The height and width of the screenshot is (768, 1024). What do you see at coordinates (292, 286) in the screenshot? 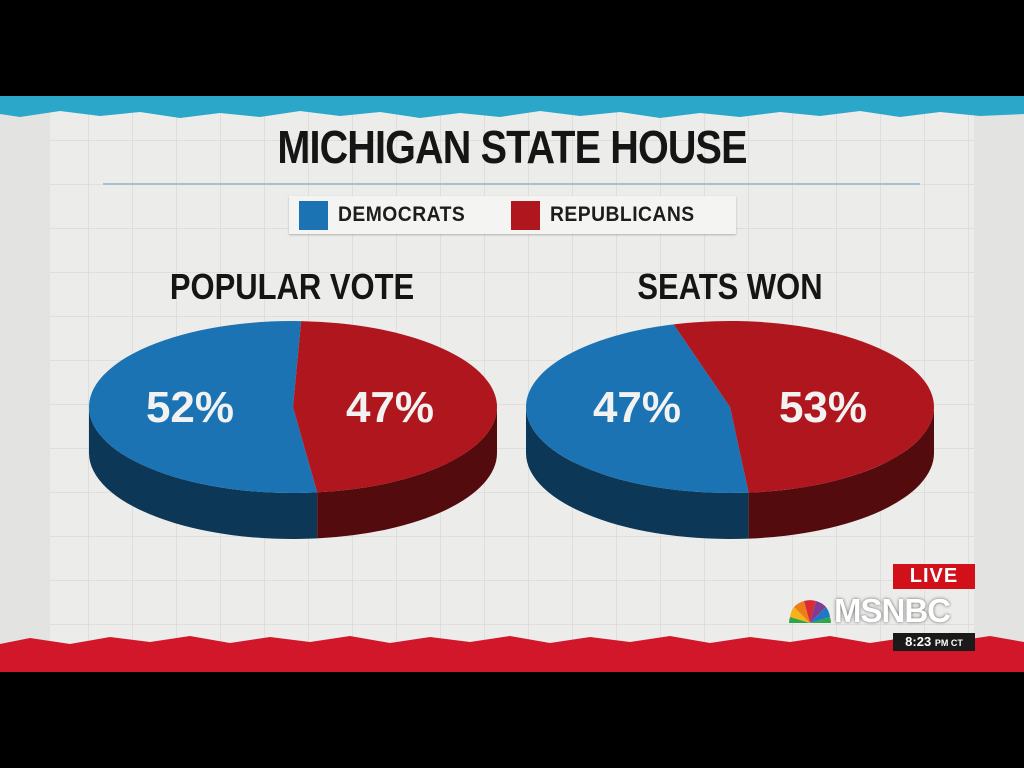
I see `chart-title-popular-vote: POPULAR VOTE` at bounding box center [292, 286].